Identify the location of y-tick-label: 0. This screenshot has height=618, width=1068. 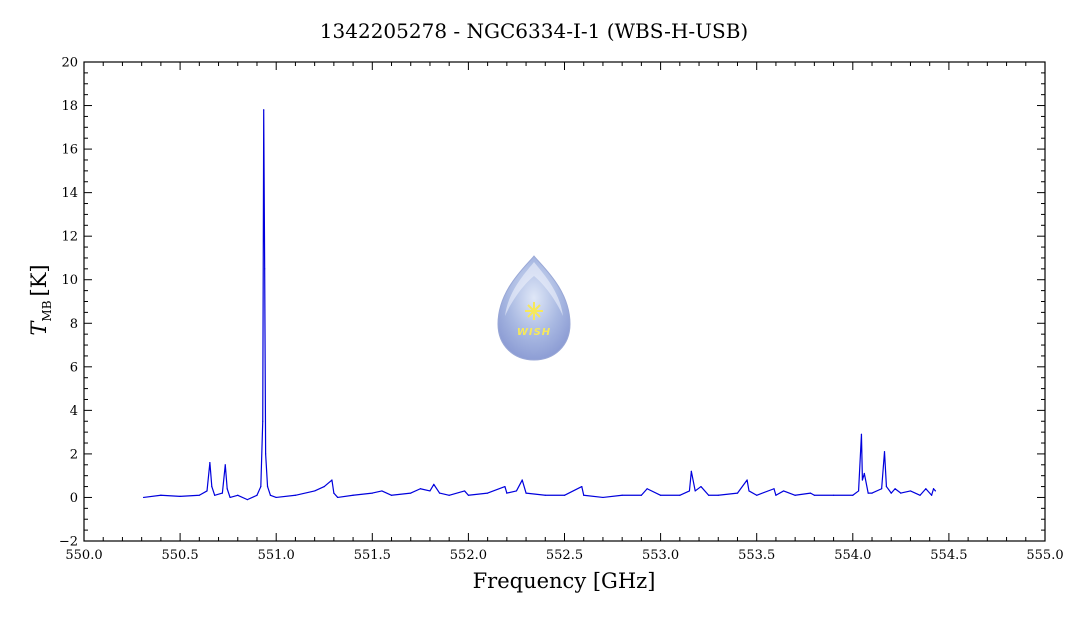
(74, 498).